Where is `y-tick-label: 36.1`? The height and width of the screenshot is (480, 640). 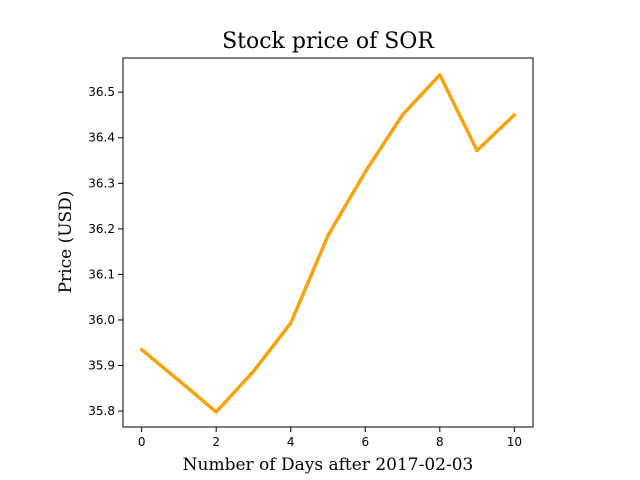
y-tick-label: 36.1 is located at coordinates (101, 274).